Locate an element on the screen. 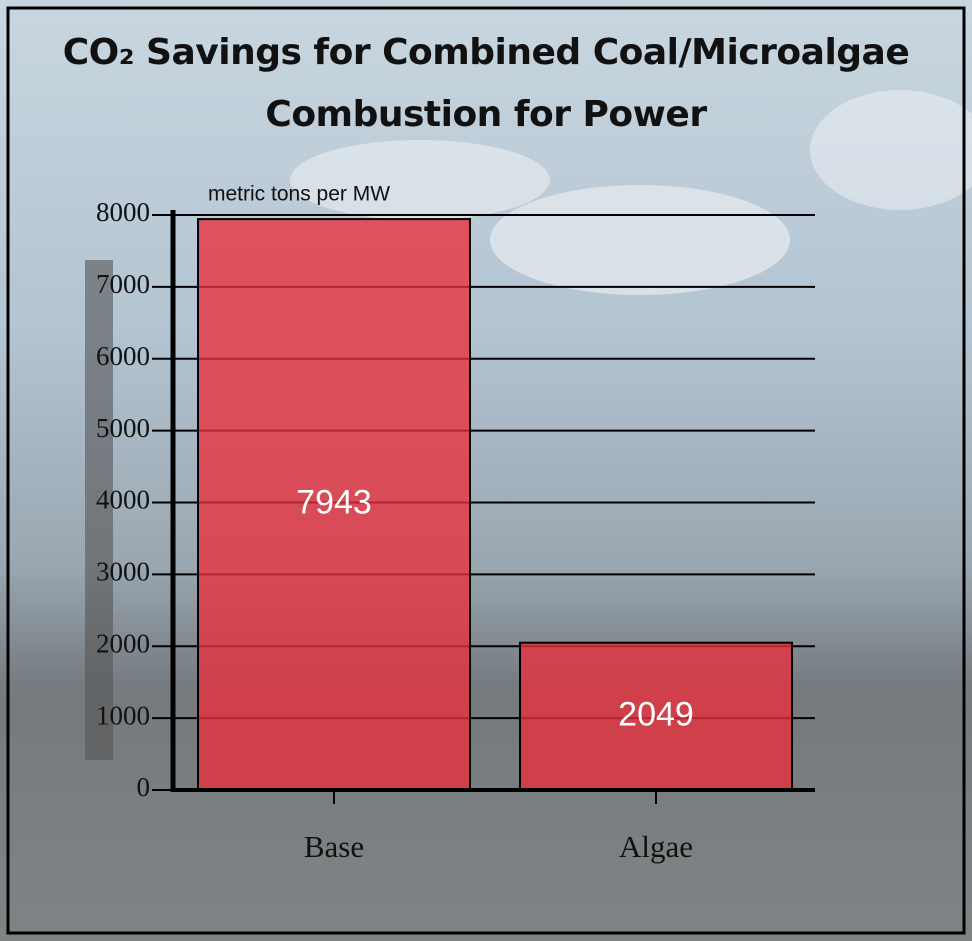  bar is located at coordinates (656, 716).